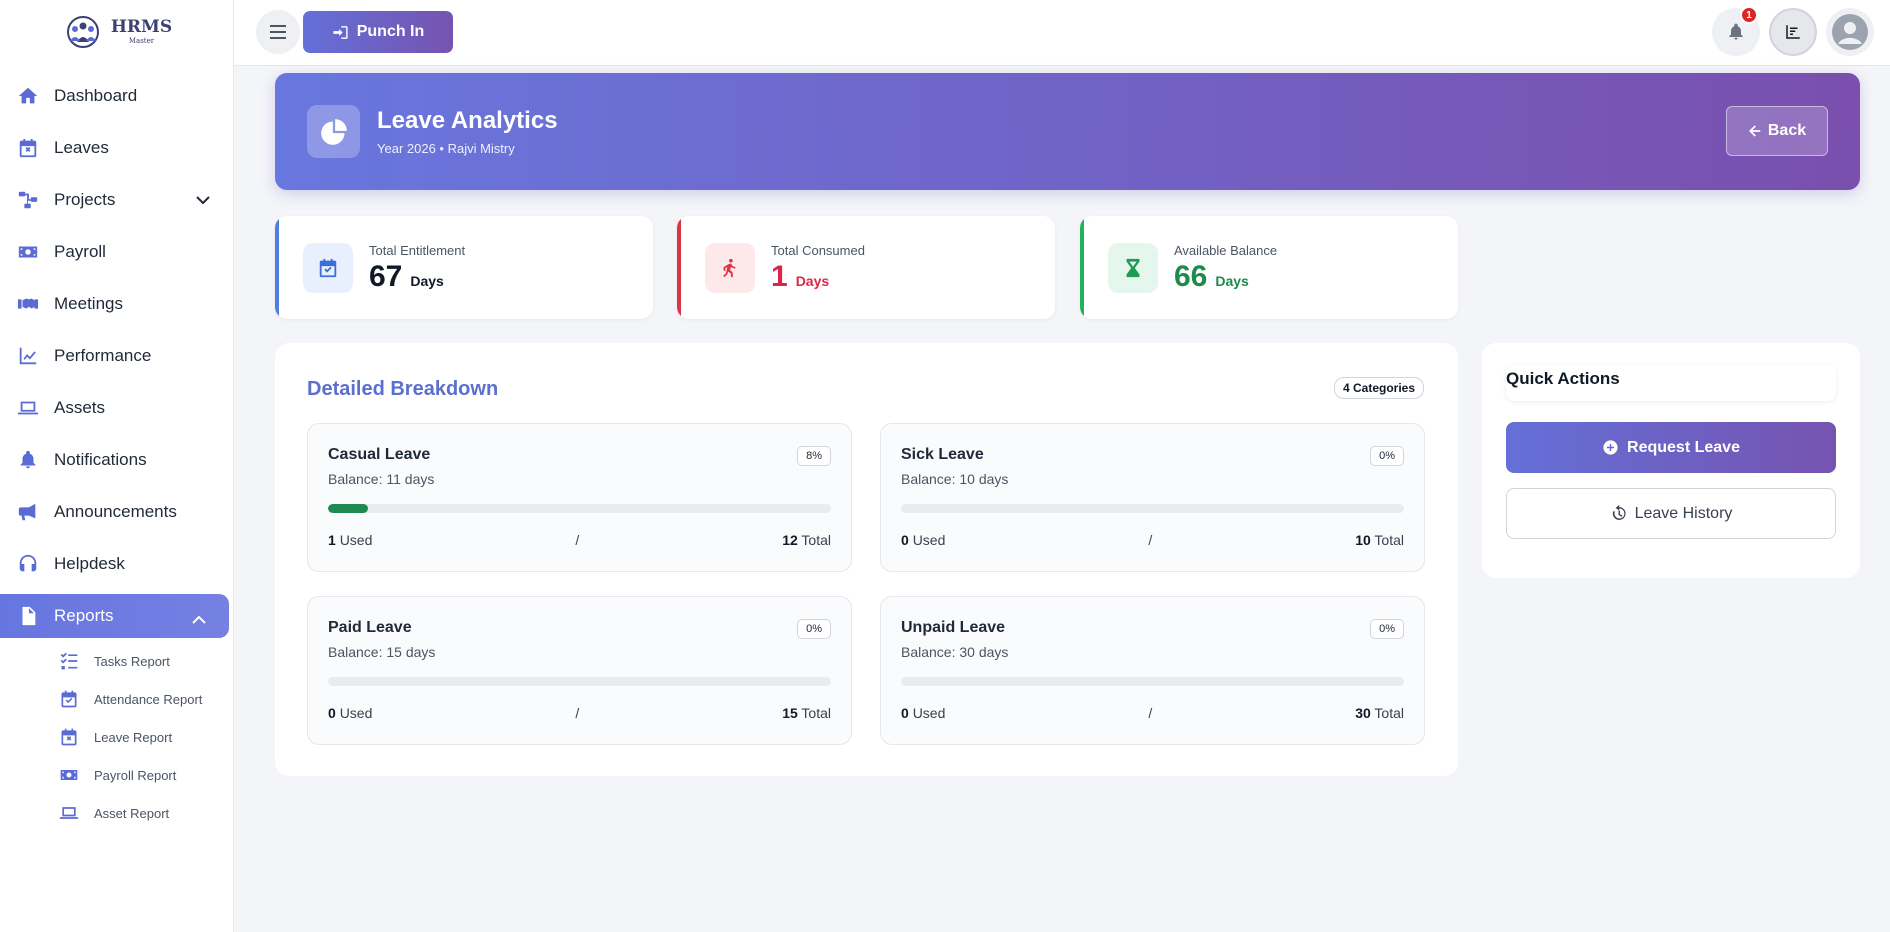  What do you see at coordinates (866, 267) in the screenshot?
I see `stat-card-total-consumed: Total Consumed 1 Days` at bounding box center [866, 267].